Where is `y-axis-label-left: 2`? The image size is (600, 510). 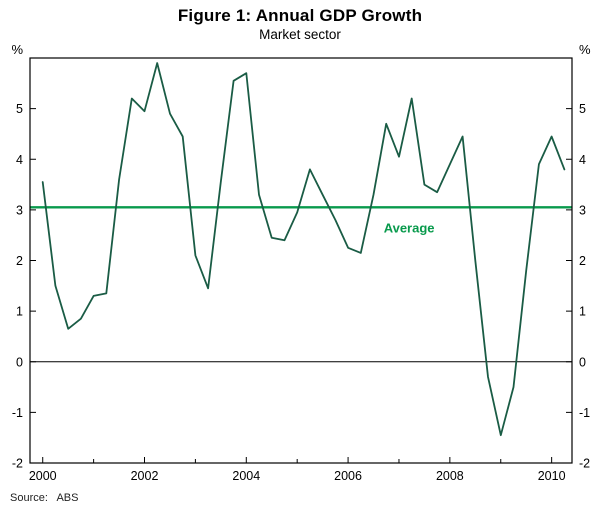
y-axis-label-left: 2 is located at coordinates (19, 261).